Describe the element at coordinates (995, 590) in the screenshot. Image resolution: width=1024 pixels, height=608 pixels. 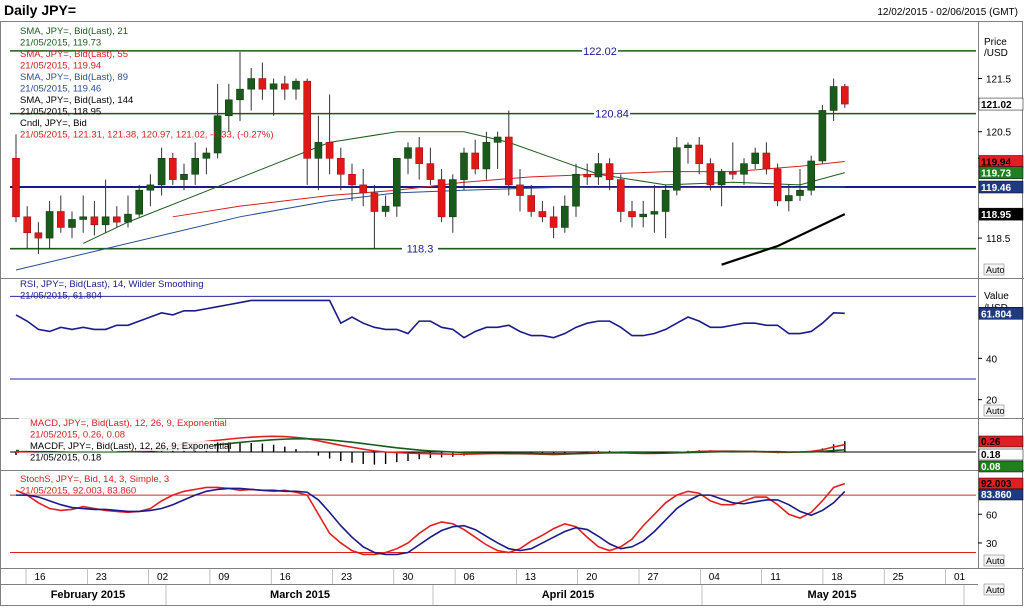
I see `x-auto-label: Auto` at that location.